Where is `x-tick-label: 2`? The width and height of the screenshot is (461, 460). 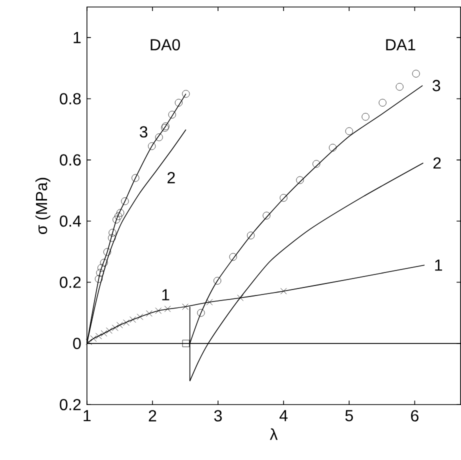 x-tick-label: 2 is located at coordinates (152, 416).